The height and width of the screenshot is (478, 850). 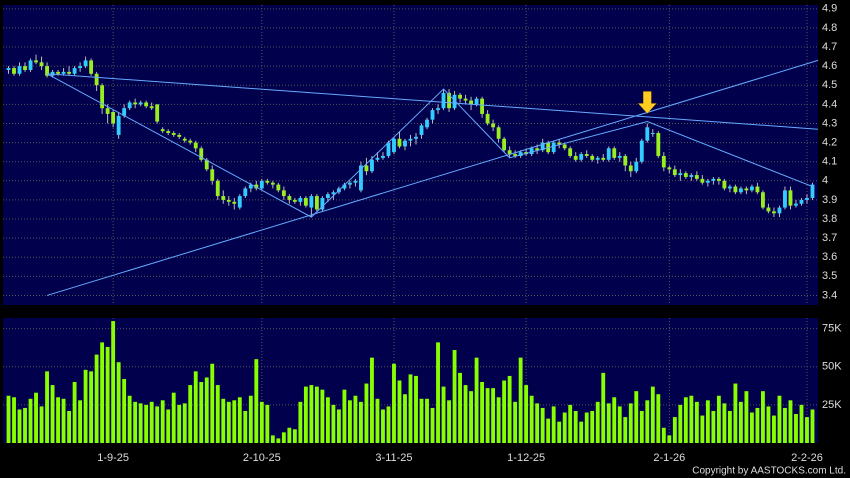 I want to click on y-tick-label: 3.5, so click(x=829, y=276).